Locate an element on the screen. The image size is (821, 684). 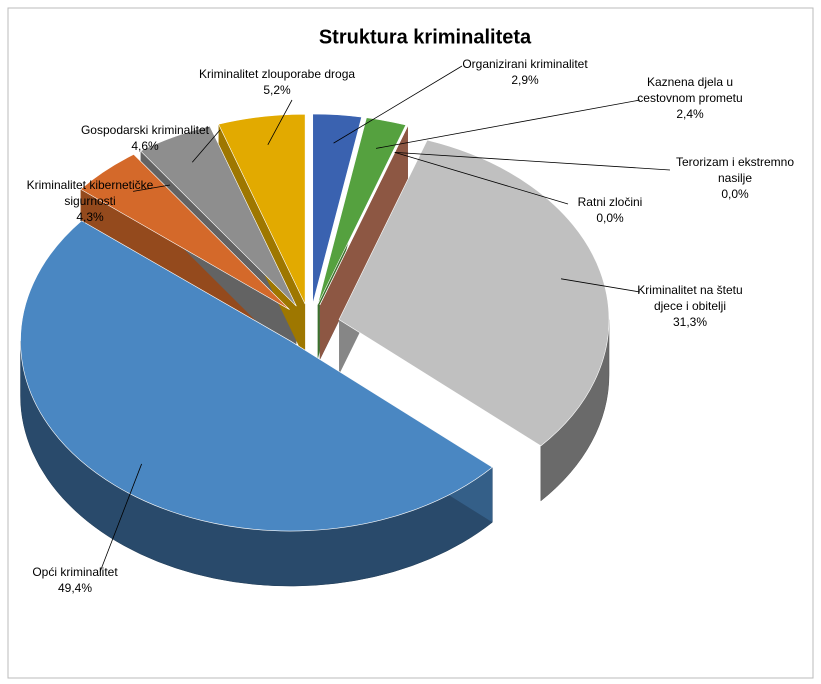
category-label: Kriminalitet na štetu djece i obitelji is located at coordinates (690, 298).